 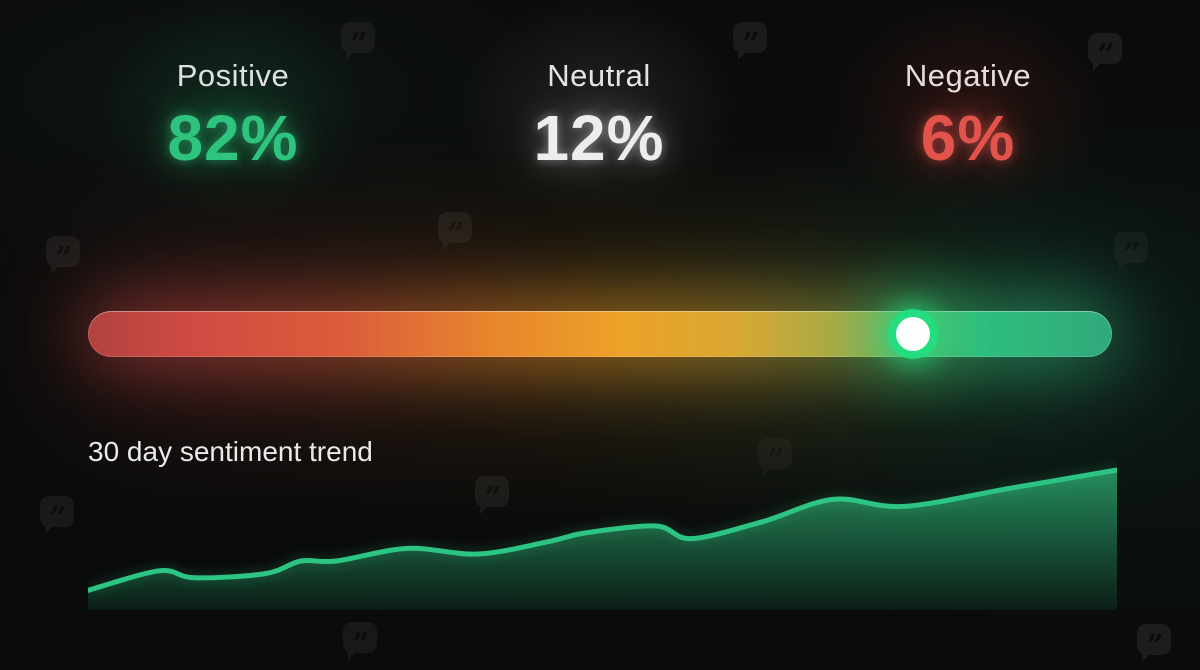 What do you see at coordinates (599, 75) in the screenshot?
I see `stat-neutral-label: Neutral` at bounding box center [599, 75].